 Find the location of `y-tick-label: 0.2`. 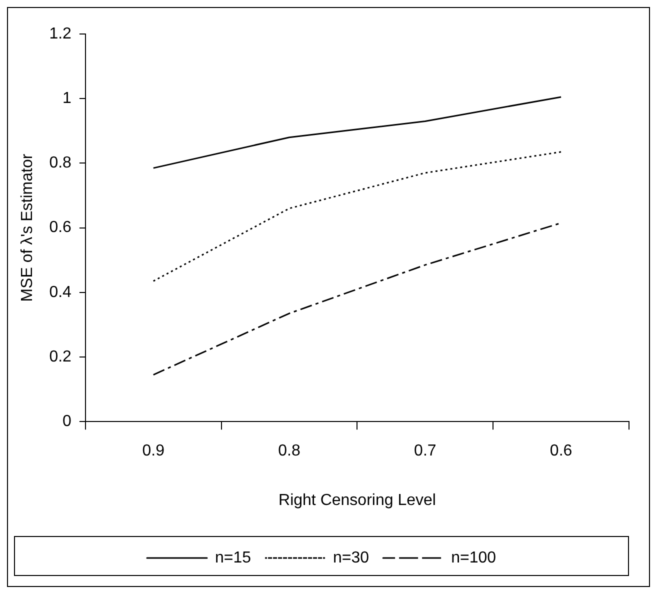

y-tick-label: 0.2 is located at coordinates (60, 357).